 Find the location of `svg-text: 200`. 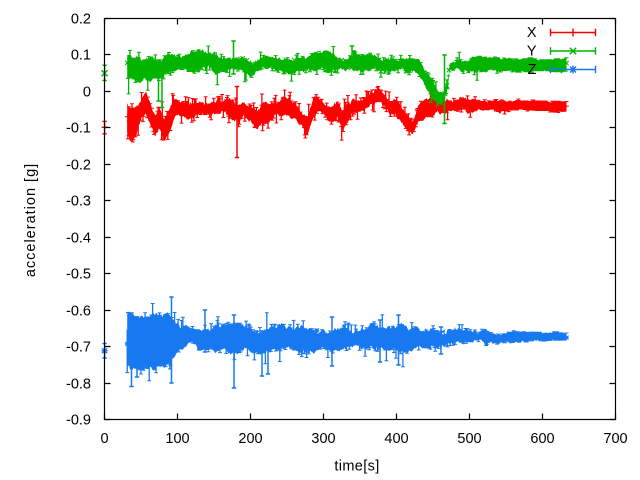

svg-text: 200 is located at coordinates (250, 439).